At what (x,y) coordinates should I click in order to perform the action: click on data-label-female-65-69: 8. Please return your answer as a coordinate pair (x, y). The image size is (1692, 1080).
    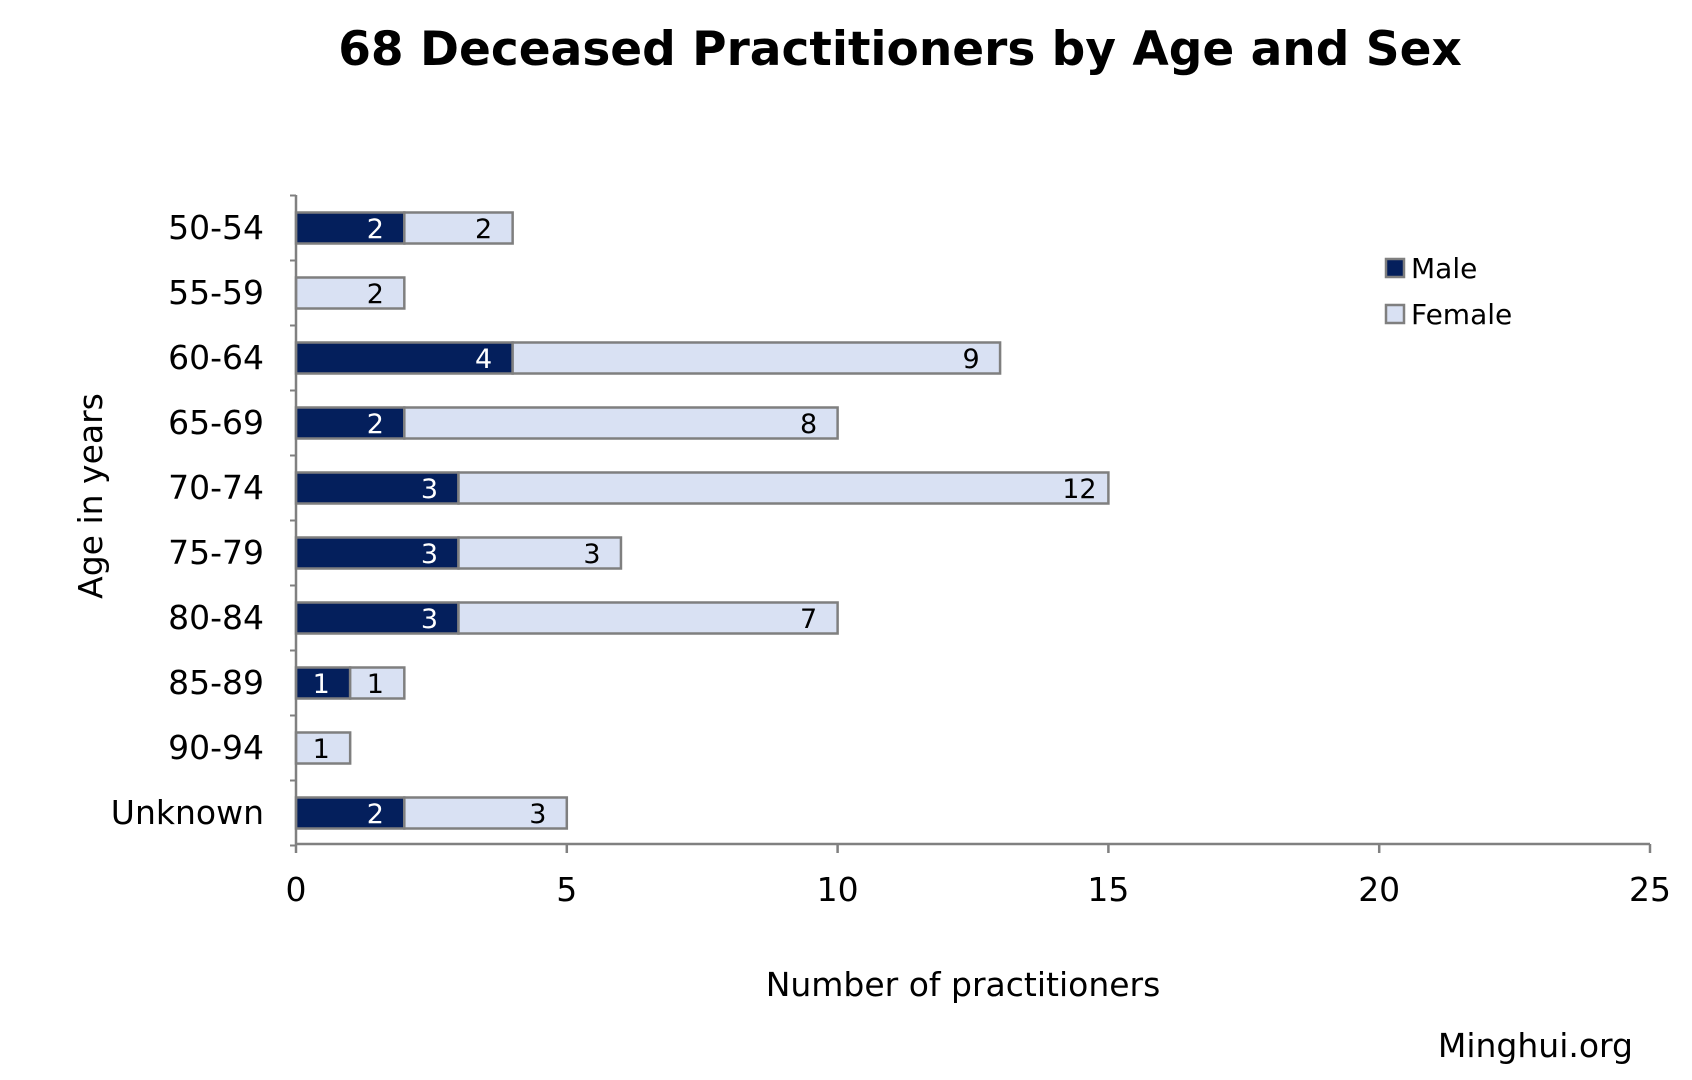
    Looking at the image, I should click on (808, 424).